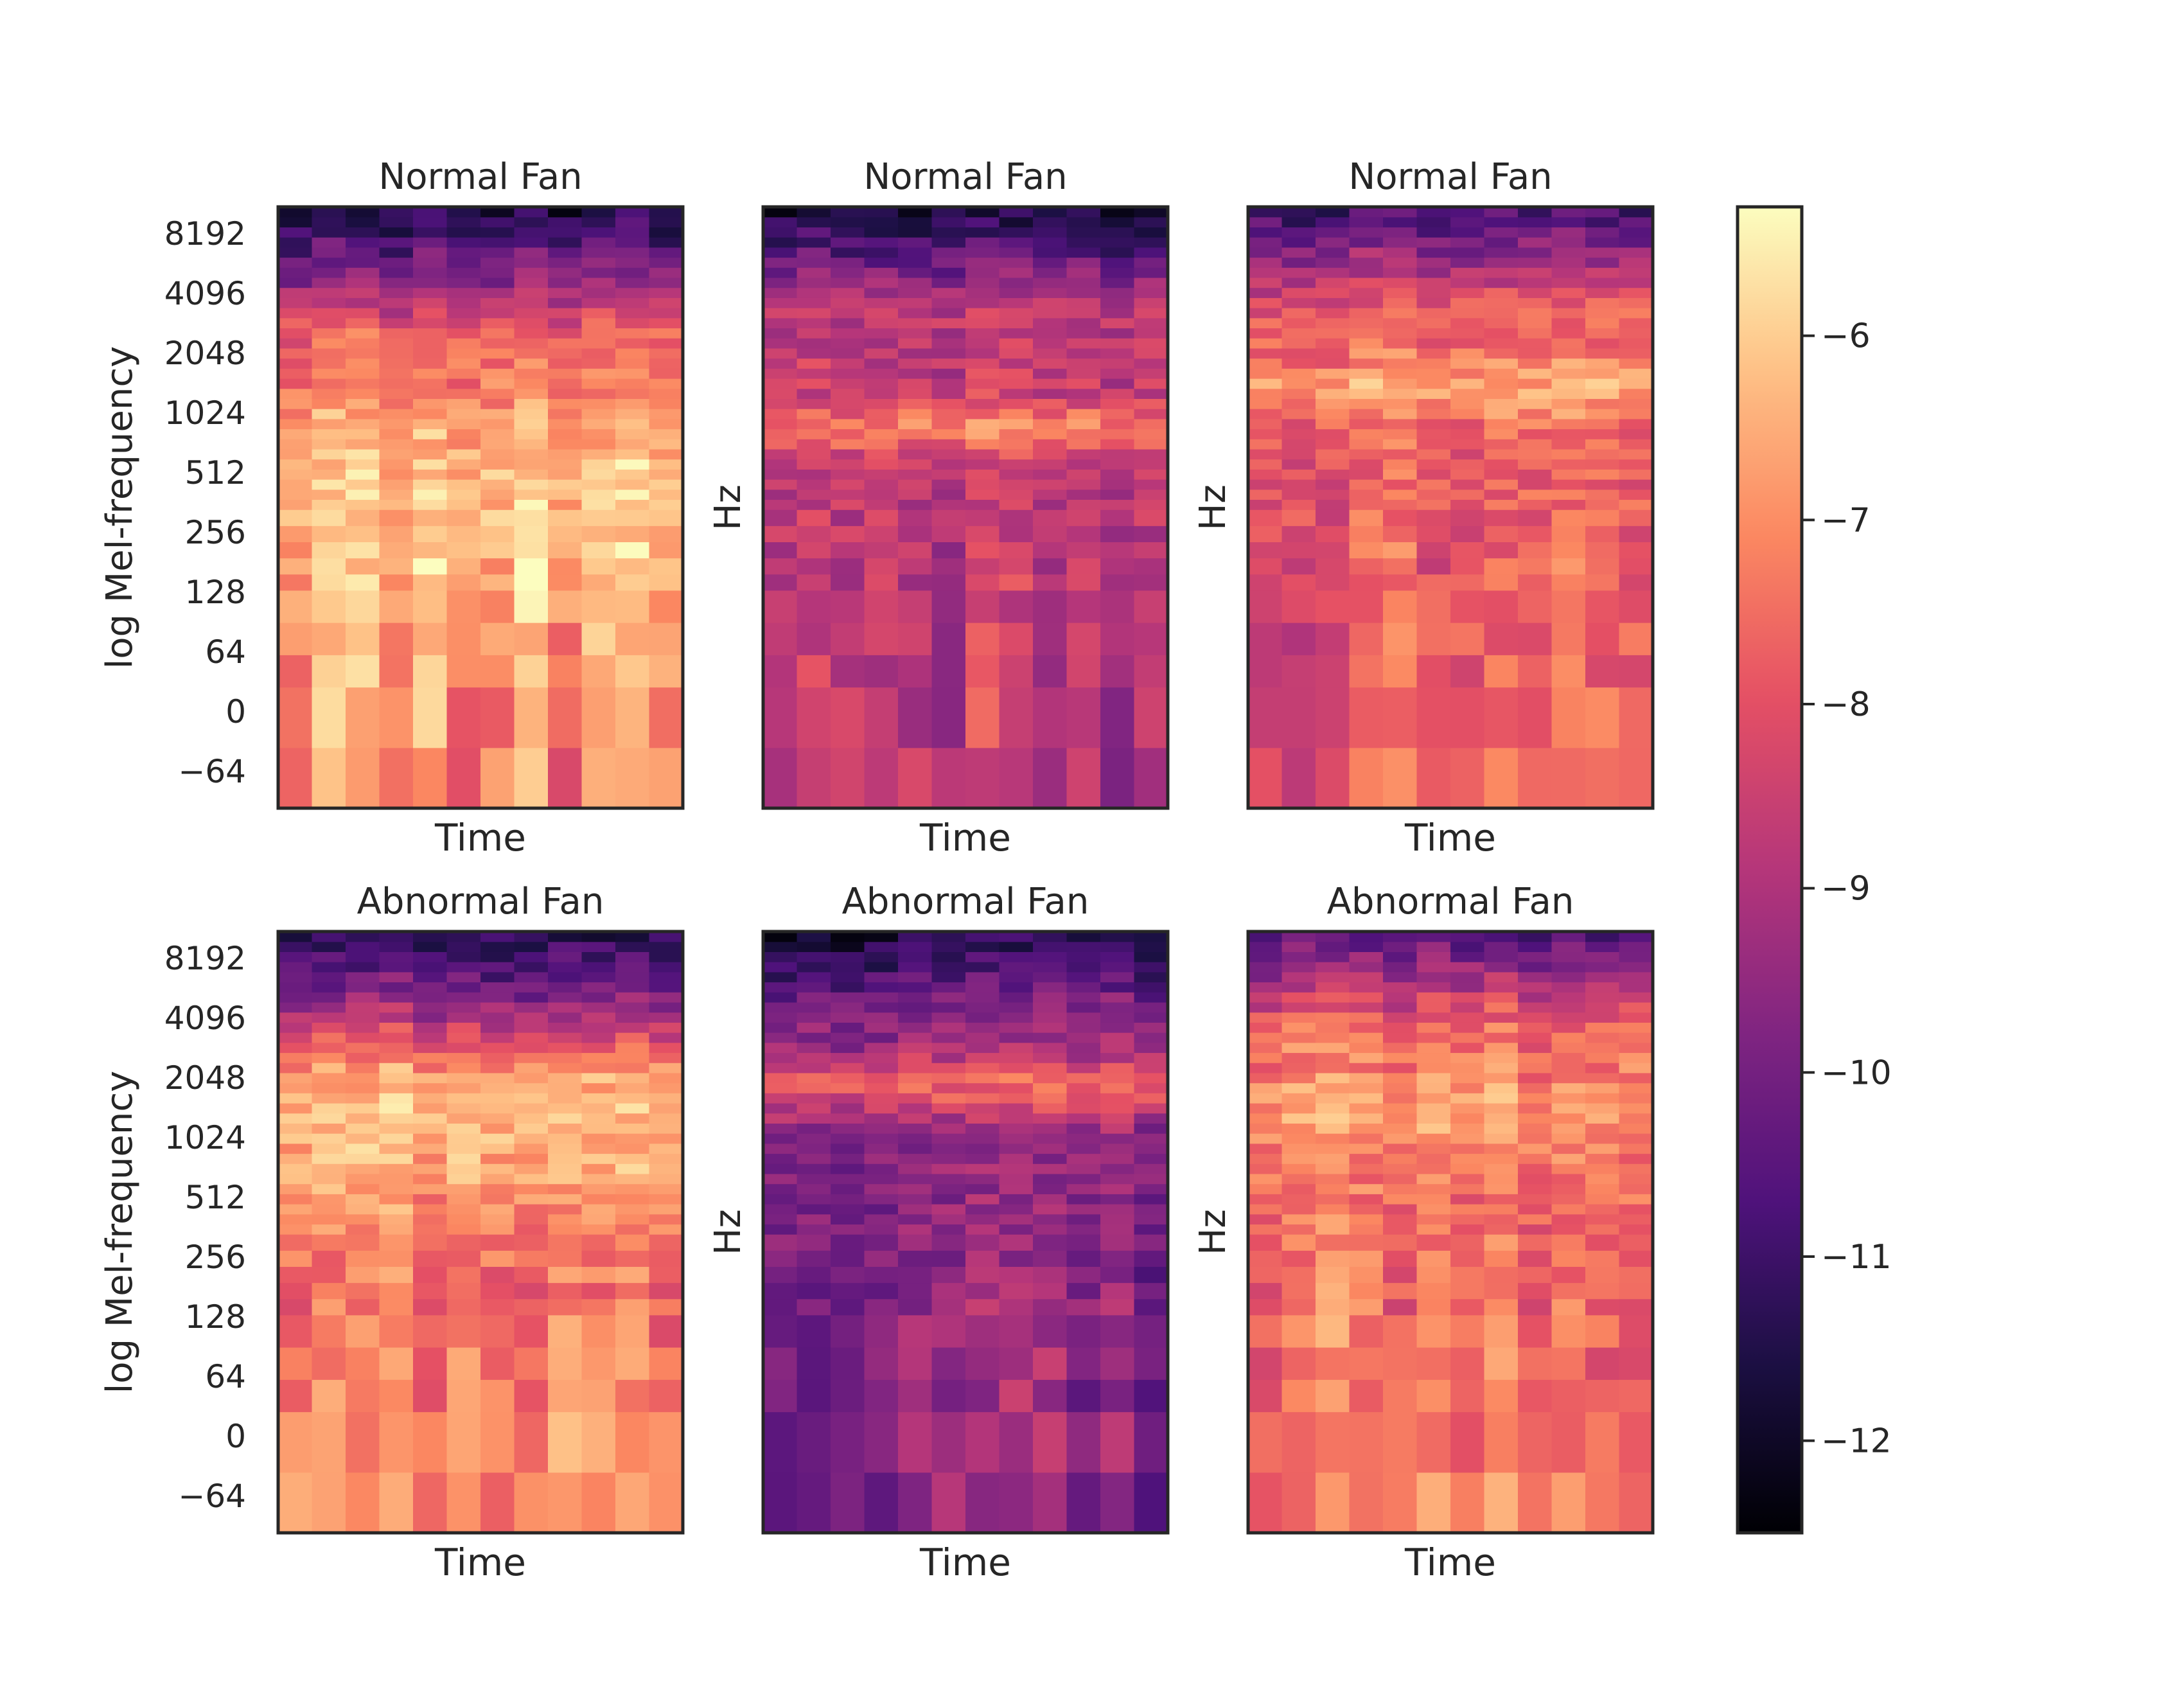  Describe the element at coordinates (215, 472) in the screenshot. I see `y-tick-label: 512` at that location.